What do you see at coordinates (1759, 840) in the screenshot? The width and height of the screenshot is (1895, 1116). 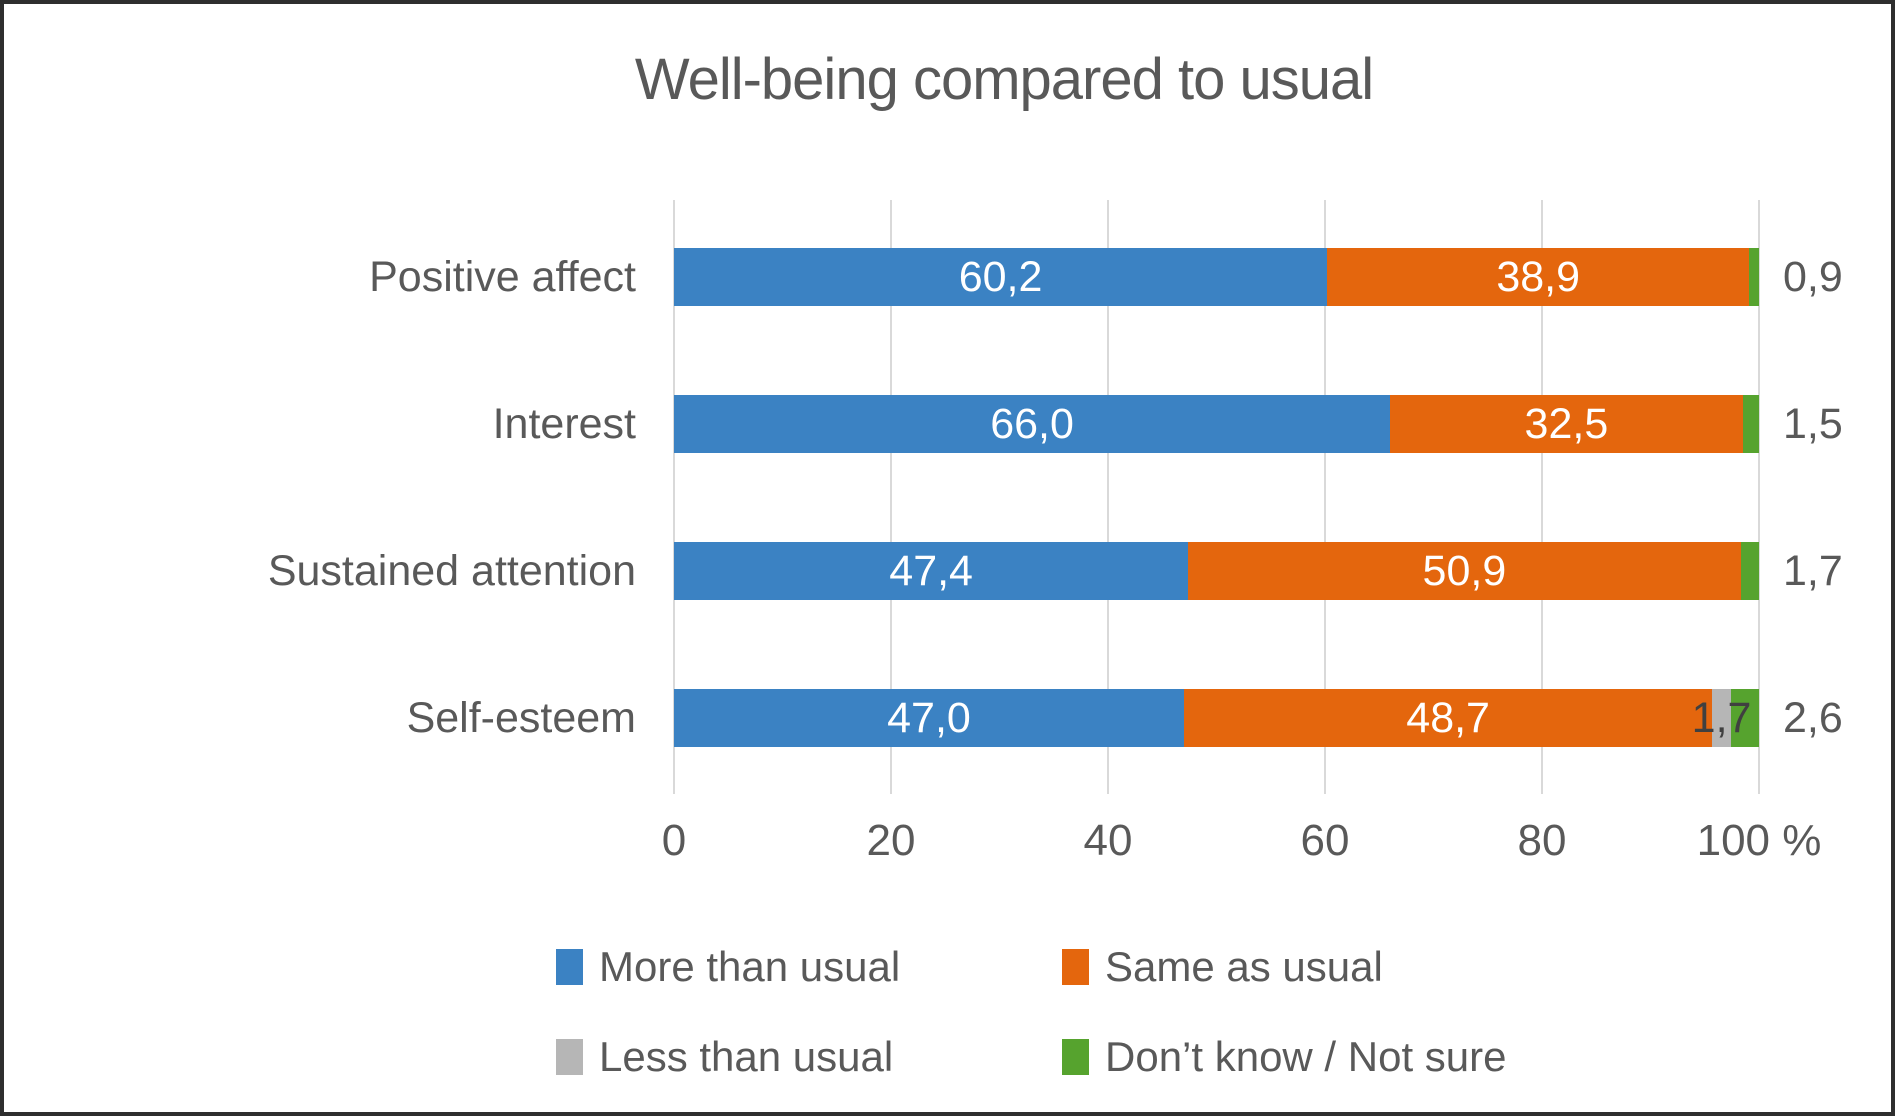 I see `x-tick-label: 100 %` at bounding box center [1759, 840].